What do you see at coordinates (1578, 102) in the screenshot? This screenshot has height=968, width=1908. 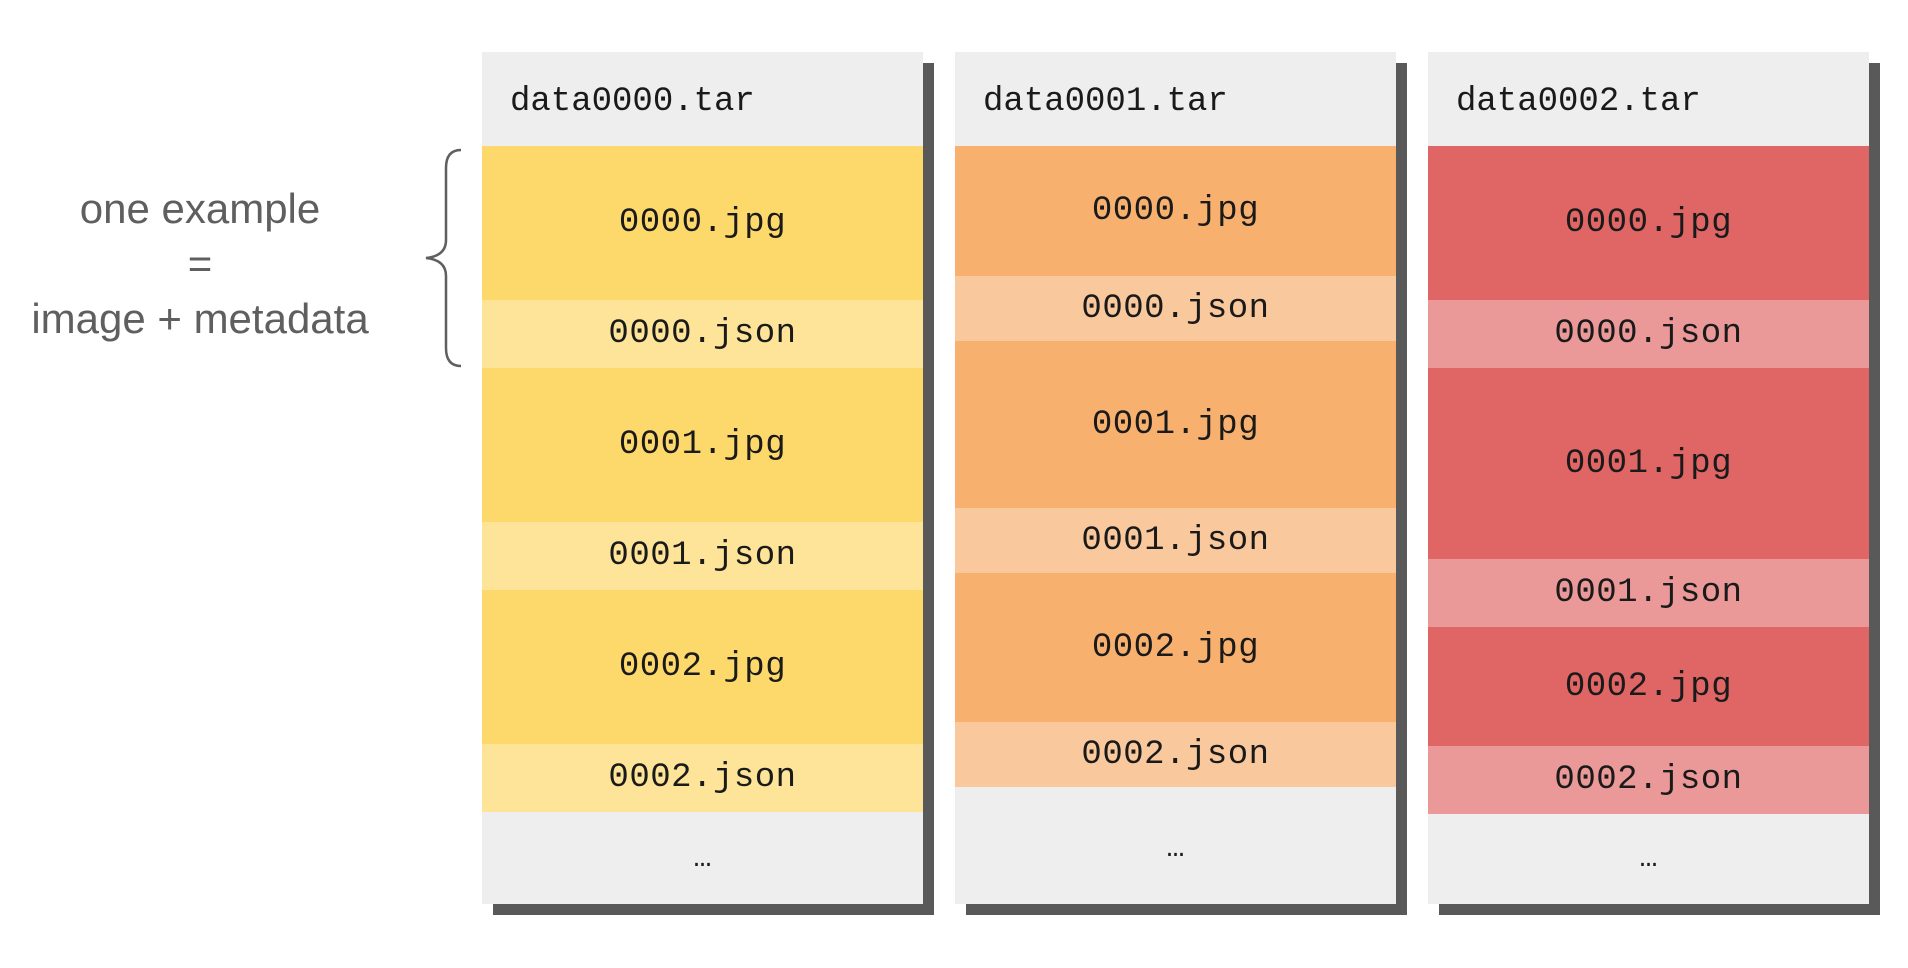 I see `tar-file-name: data0002.tar` at bounding box center [1578, 102].